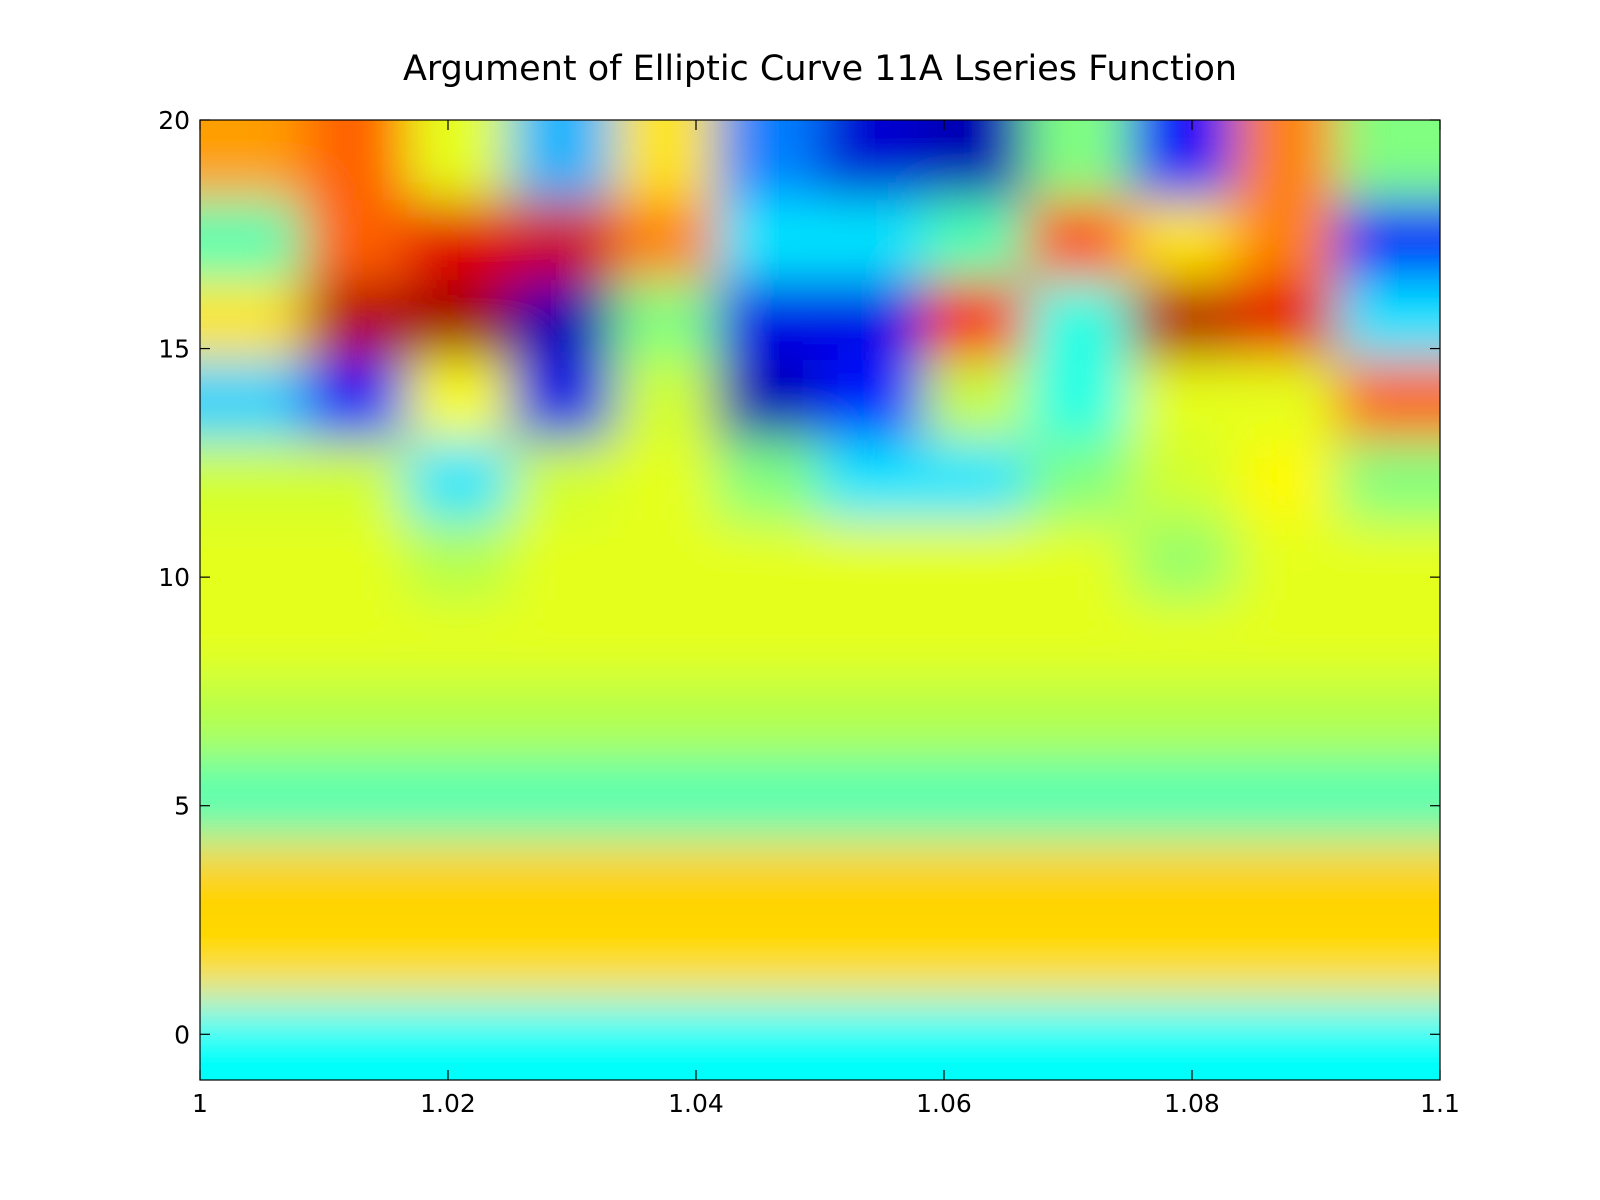 The height and width of the screenshot is (1200, 1600). What do you see at coordinates (1440, 1103) in the screenshot?
I see `x-tick-label: 1.1` at bounding box center [1440, 1103].